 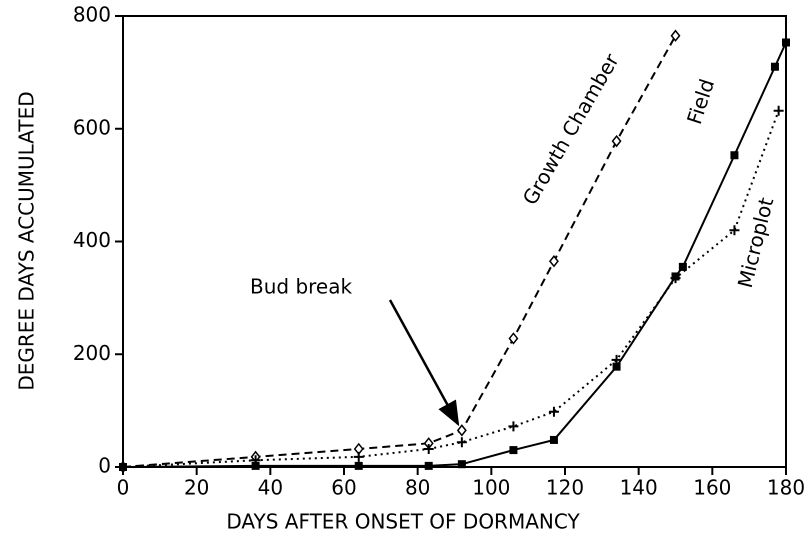 I want to click on y-tick-label: 600, so click(x=92, y=127).